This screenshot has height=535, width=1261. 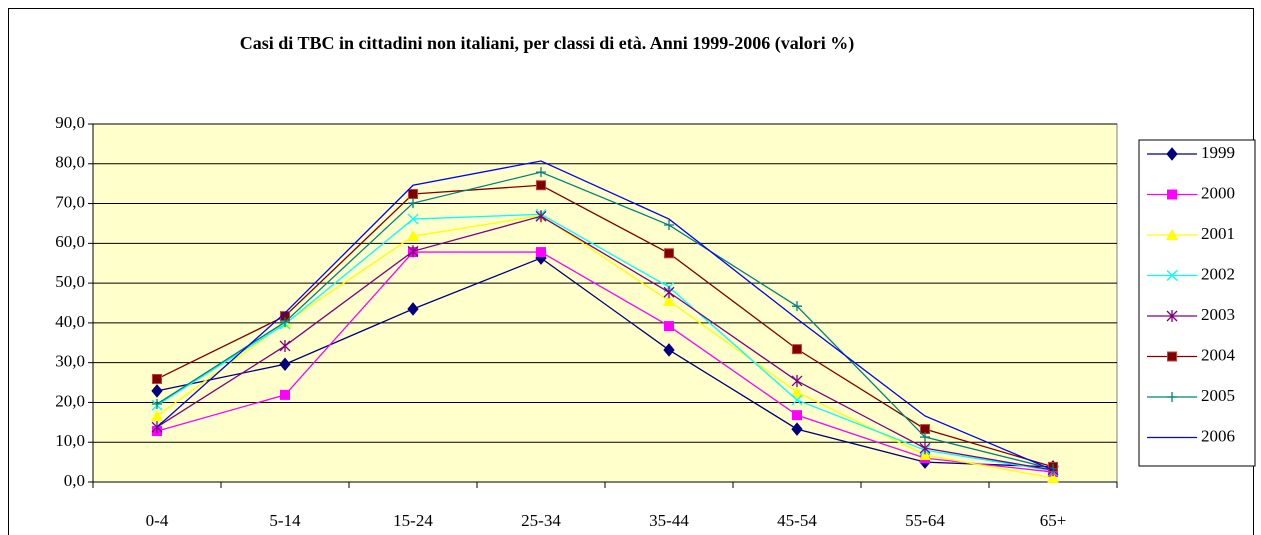 I want to click on y-tick-label: 20,0, so click(x=70, y=400).